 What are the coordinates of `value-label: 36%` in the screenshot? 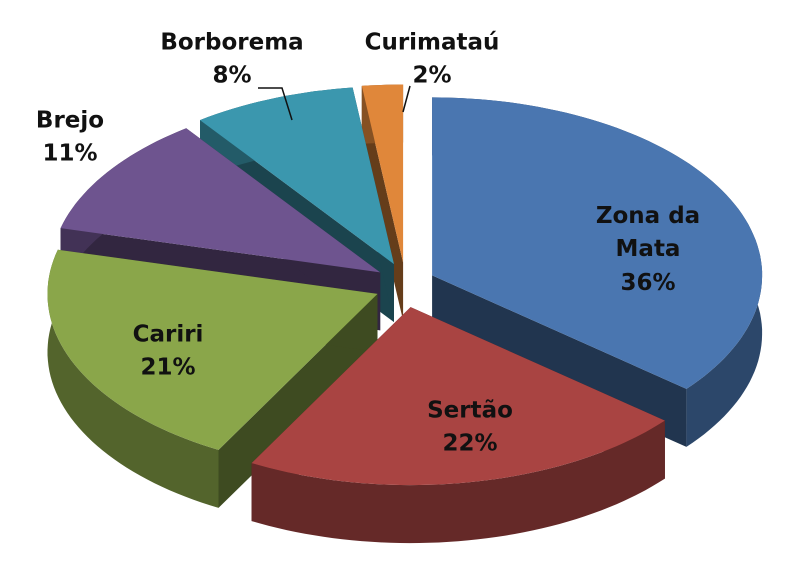 It's located at (648, 282).